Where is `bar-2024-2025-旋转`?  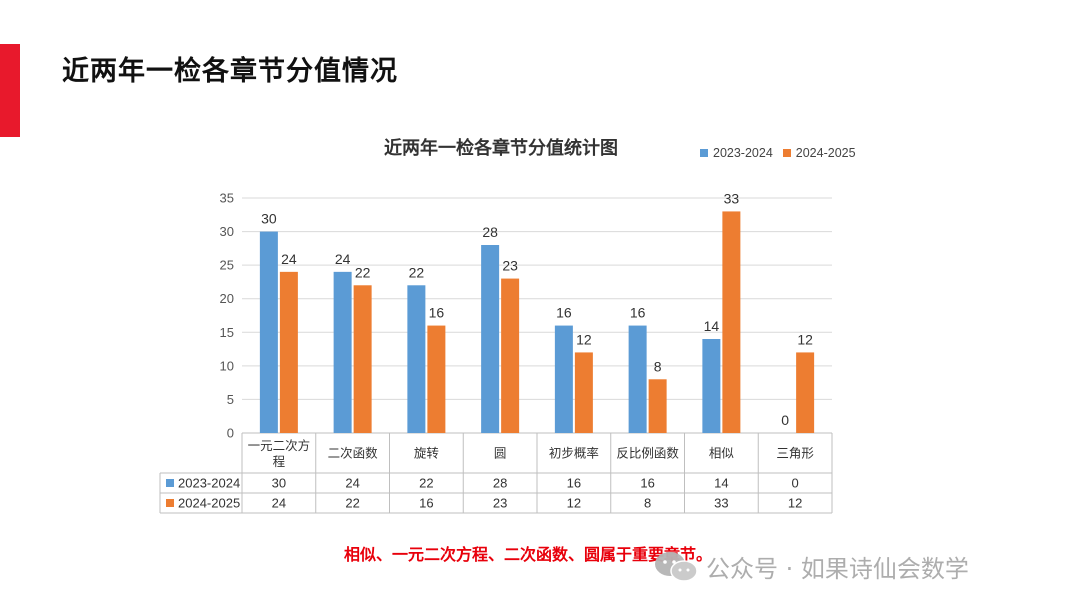 bar-2024-2025-旋转 is located at coordinates (436, 379).